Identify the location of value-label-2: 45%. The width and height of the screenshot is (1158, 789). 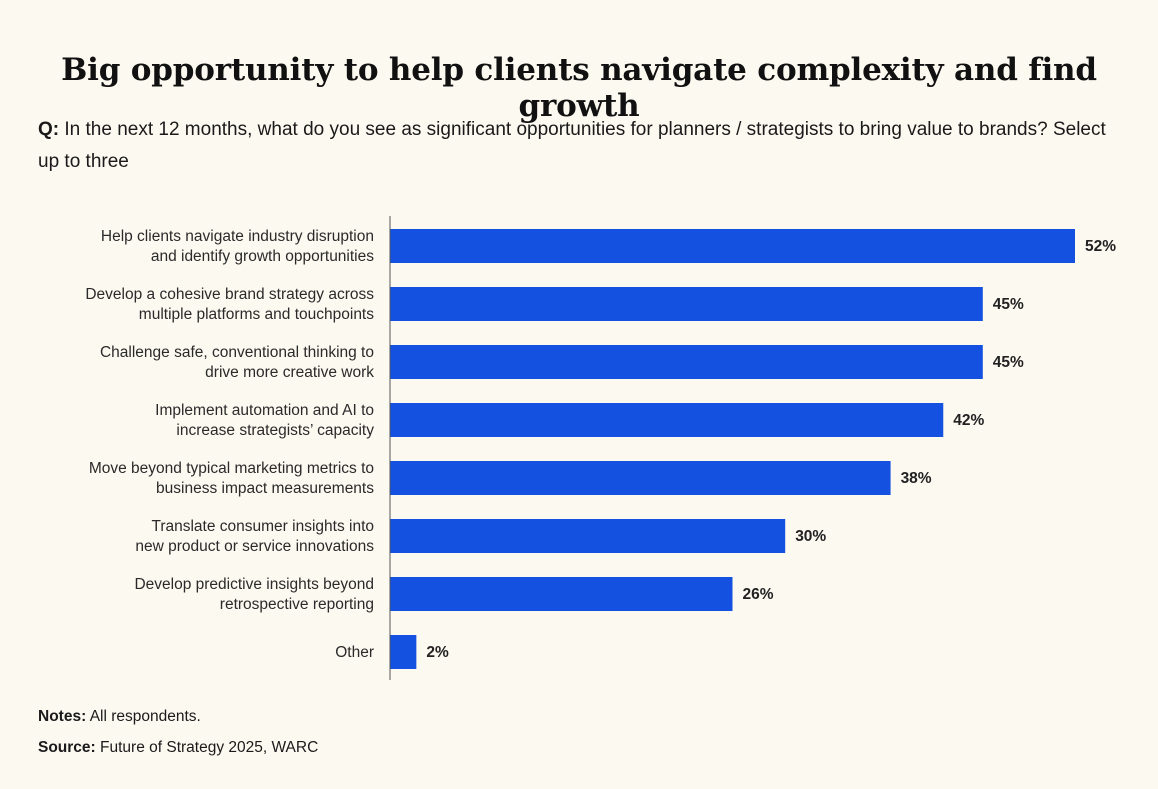
(1008, 362).